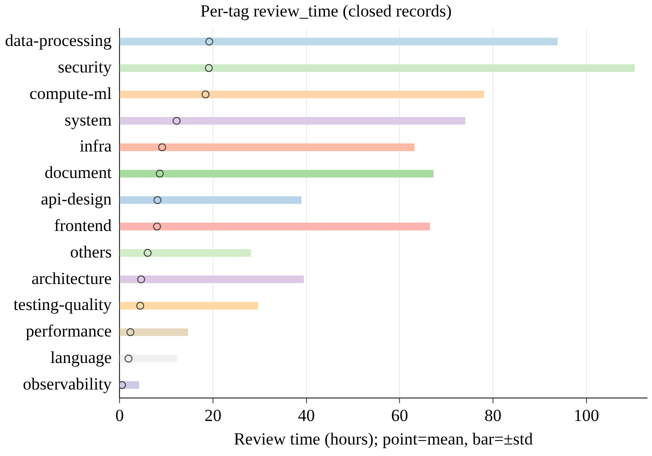  I want to click on y-tick-label: system, so click(88, 120).